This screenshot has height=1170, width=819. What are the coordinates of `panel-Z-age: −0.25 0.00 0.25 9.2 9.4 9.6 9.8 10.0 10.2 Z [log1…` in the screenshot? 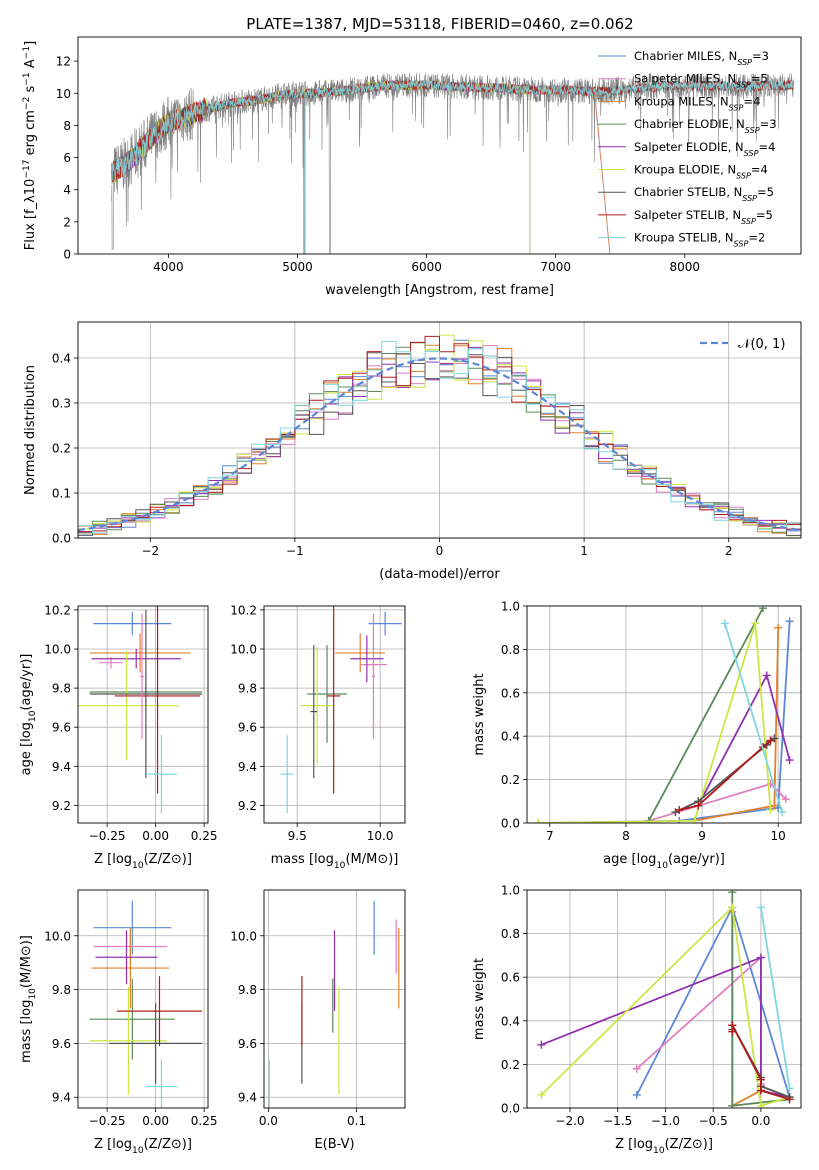 It's located at (118, 737).